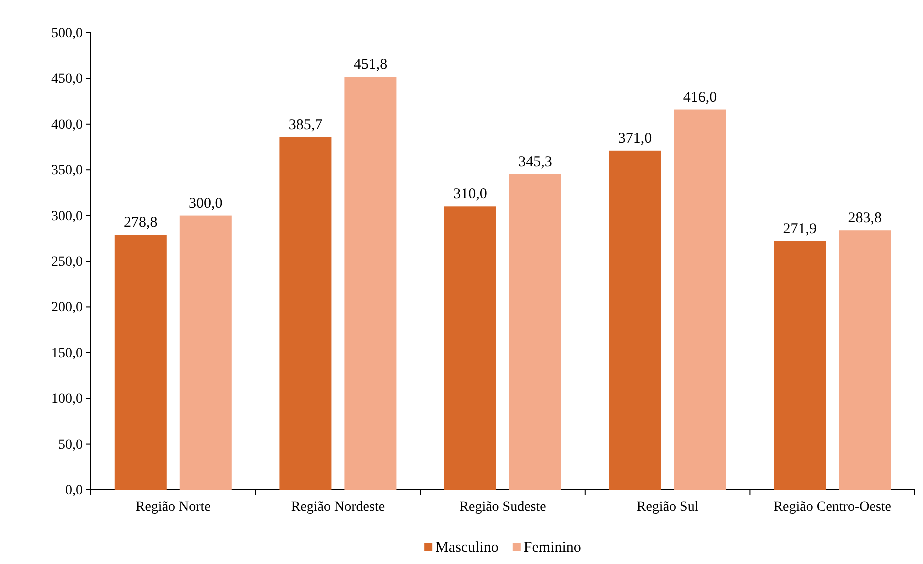 Image resolution: width=923 pixels, height=564 pixels. Describe the element at coordinates (67, 80) in the screenshot. I see `y-tick-label: 450,0` at that location.